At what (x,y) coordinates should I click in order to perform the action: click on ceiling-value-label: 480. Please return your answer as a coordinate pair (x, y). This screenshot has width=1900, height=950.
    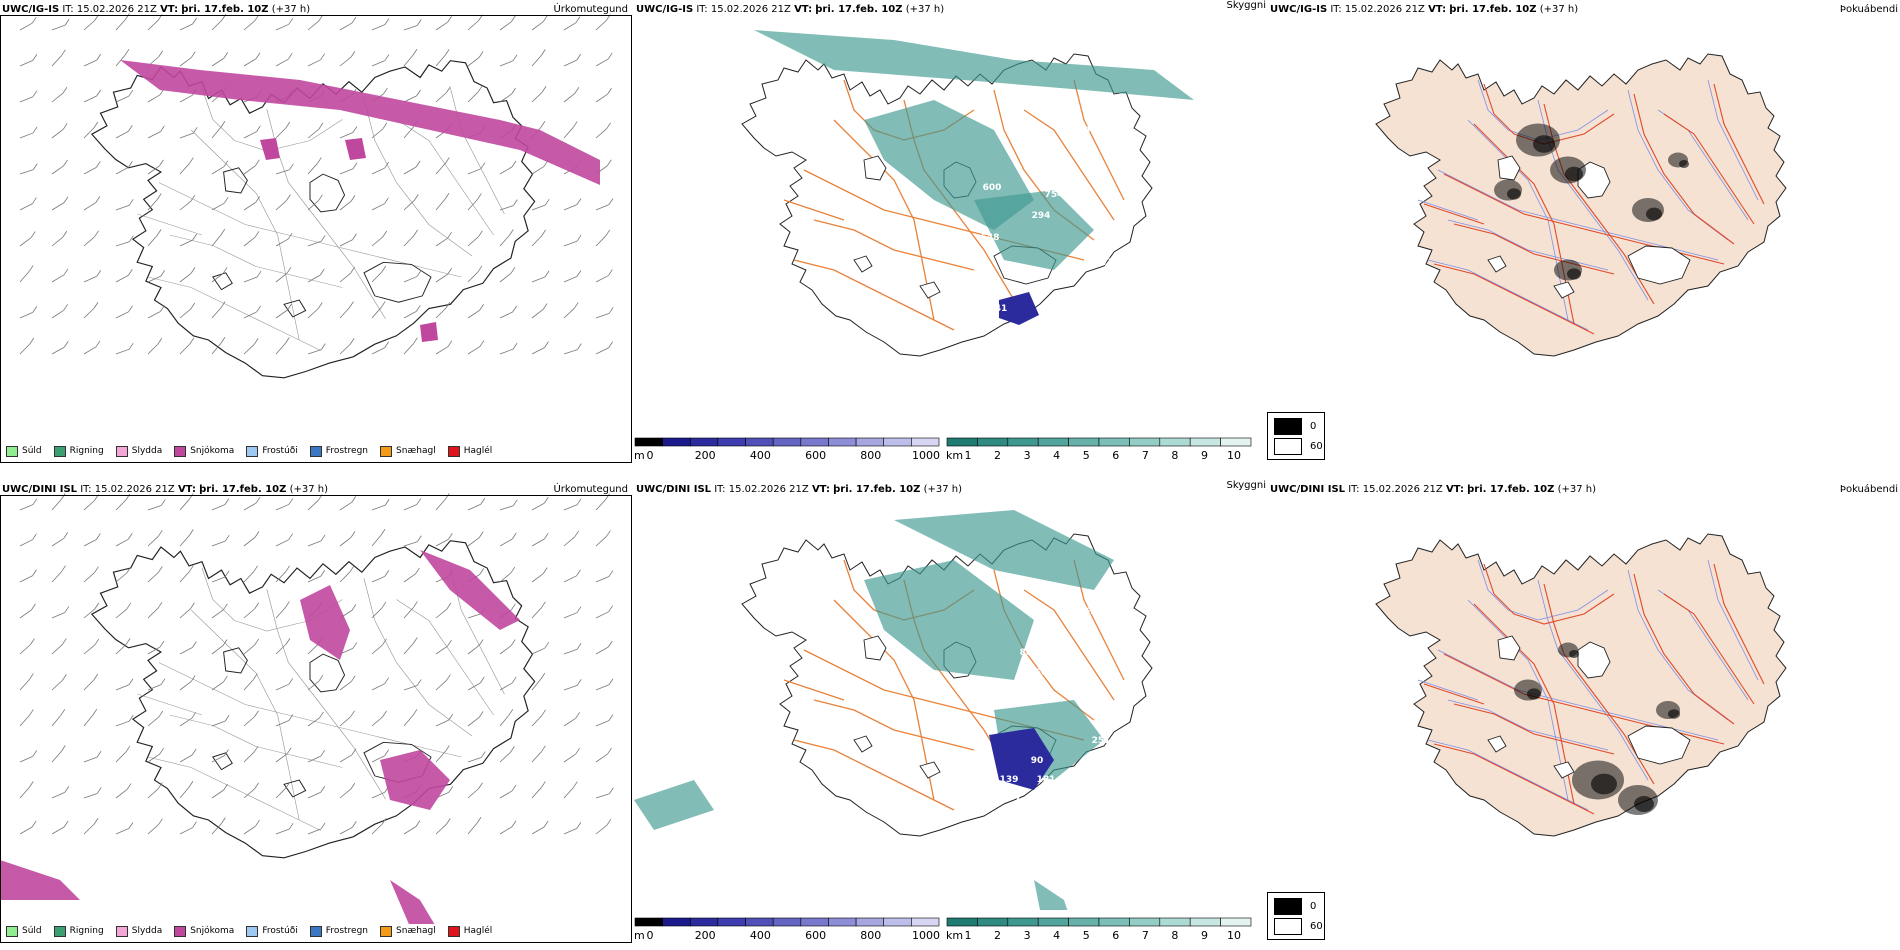
    Looking at the image, I should click on (1084, 145).